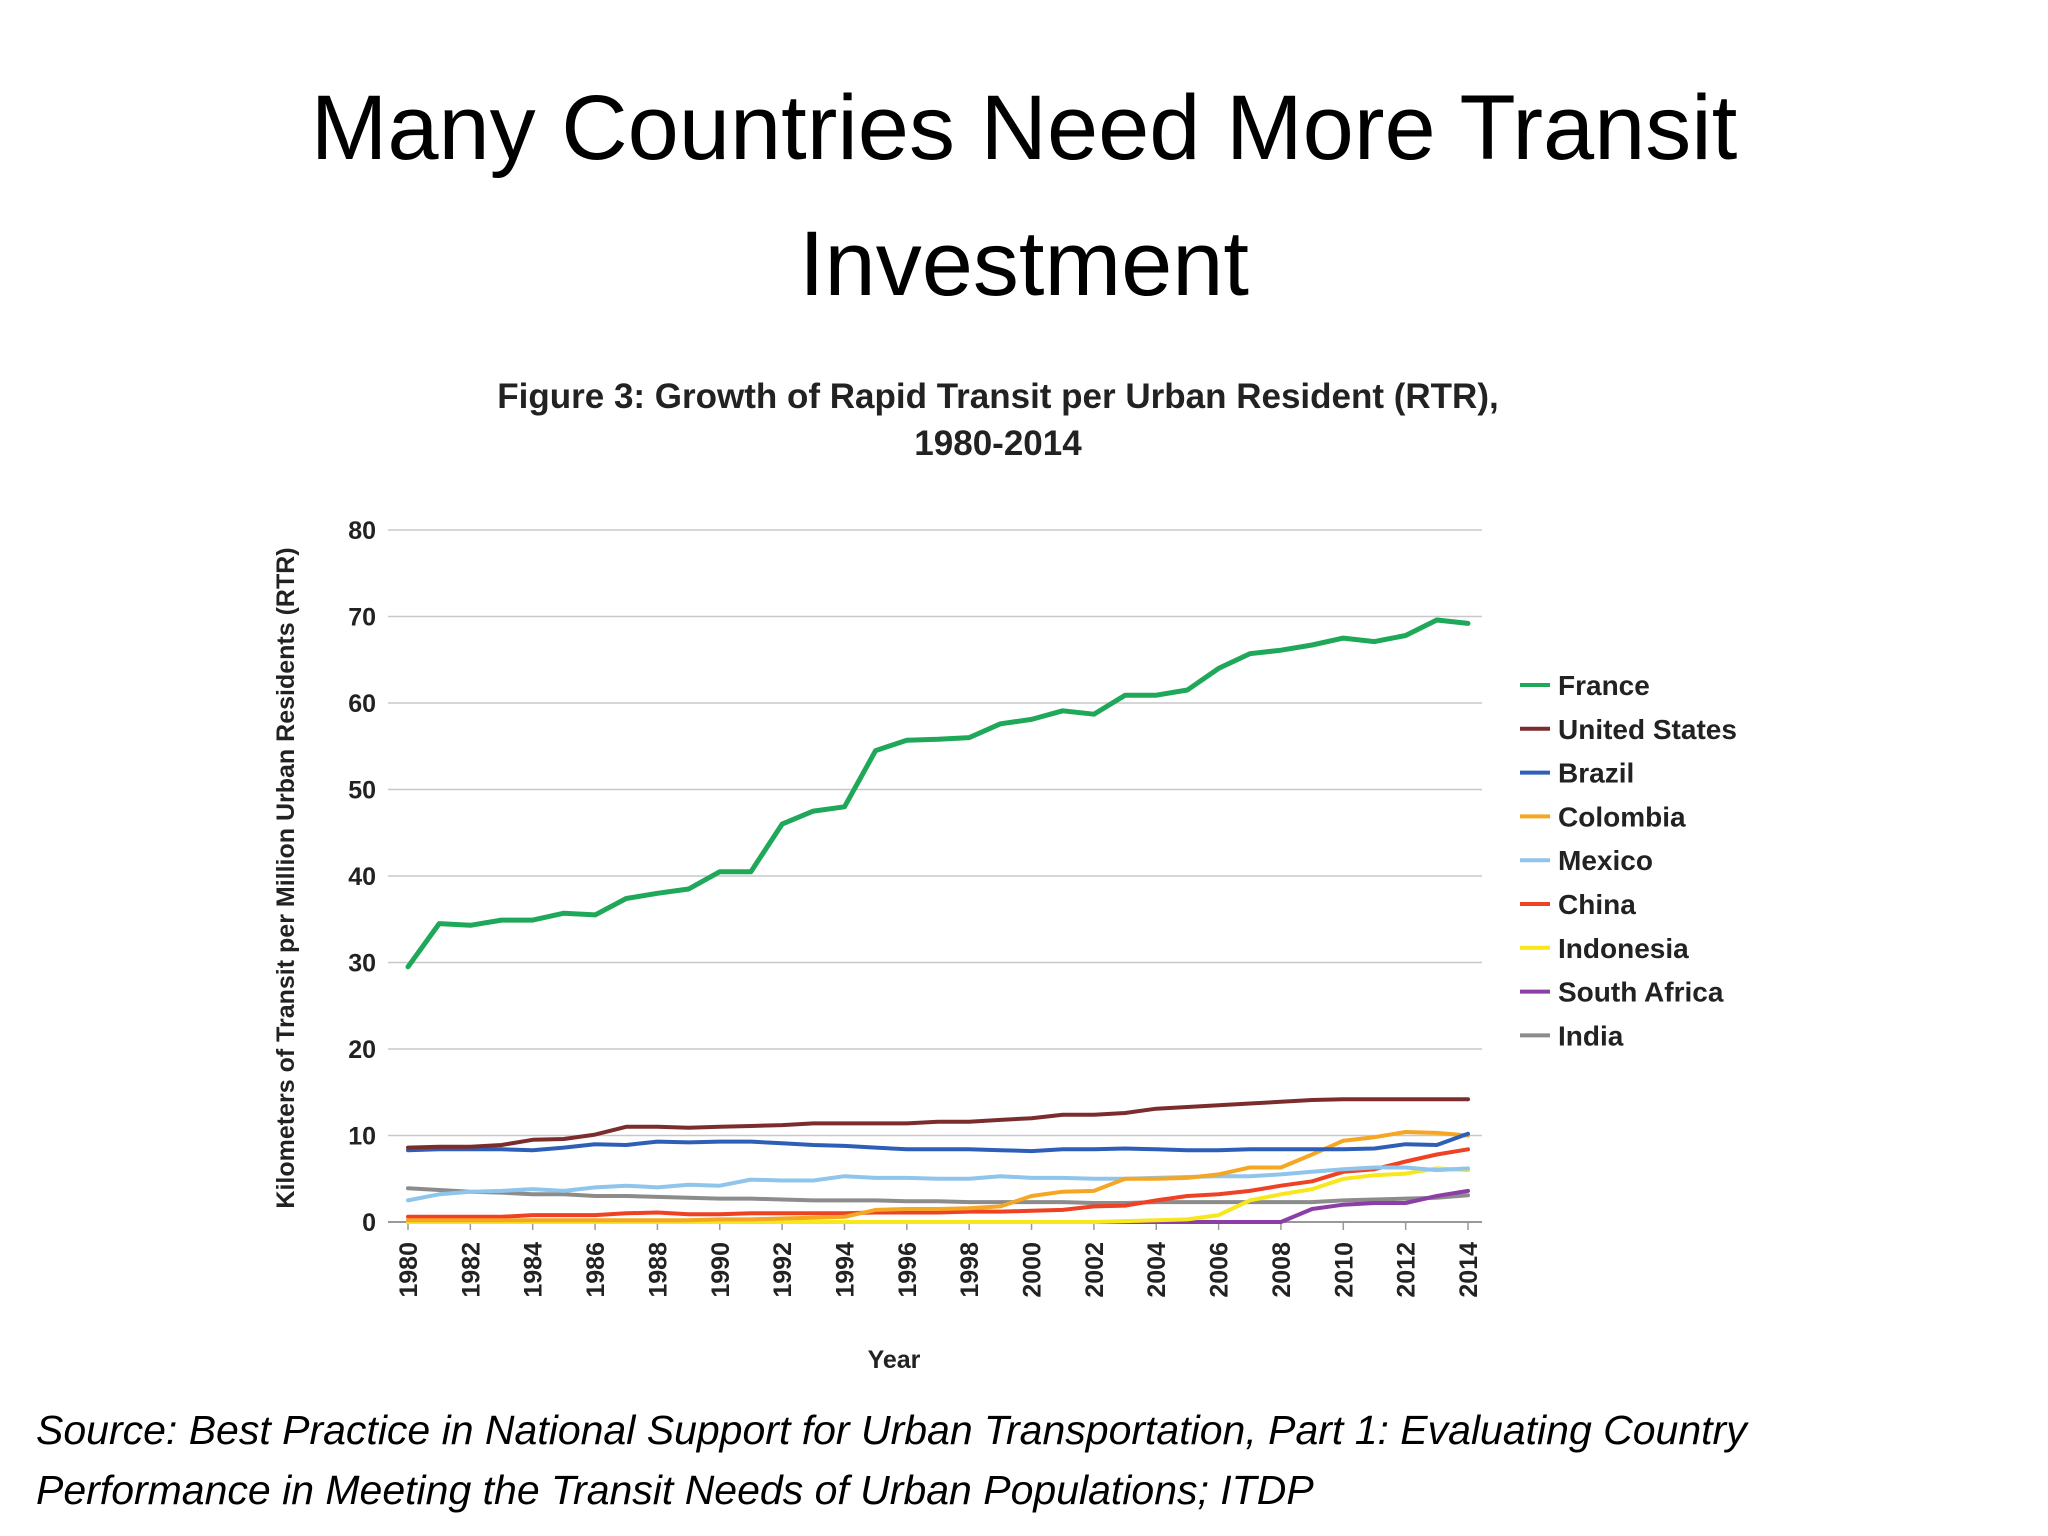  Describe the element at coordinates (596, 1270) in the screenshot. I see `x-tick-label: 1986` at that location.